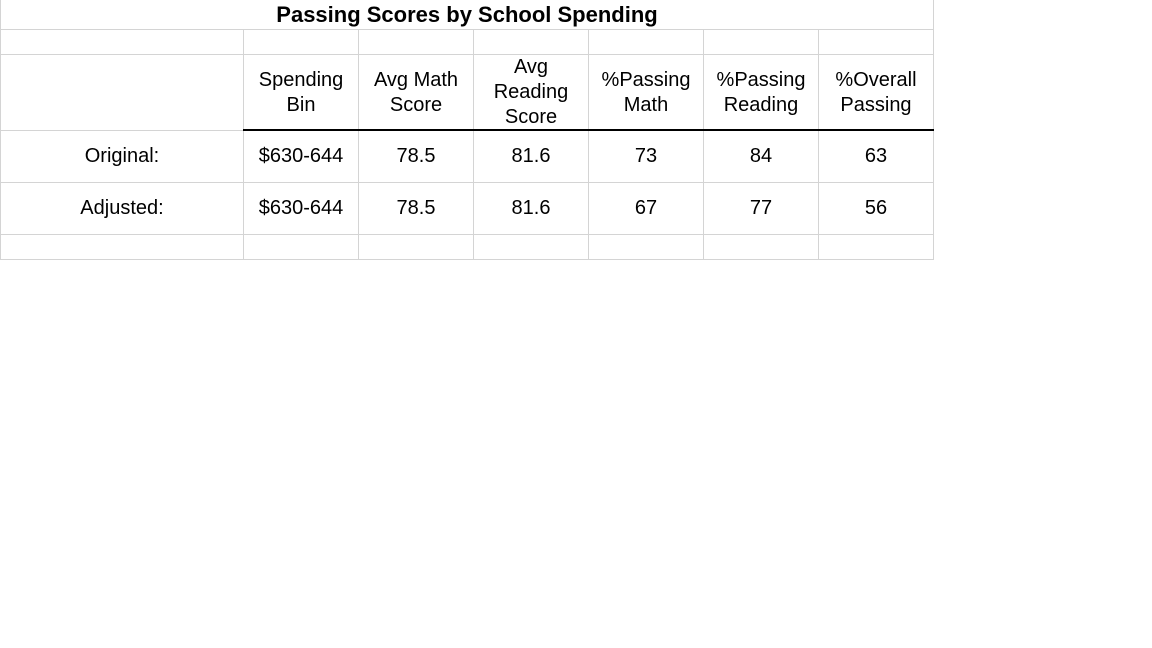 This screenshot has width=1152, height=648. I want to click on row-label-original: Original:, so click(122, 157).